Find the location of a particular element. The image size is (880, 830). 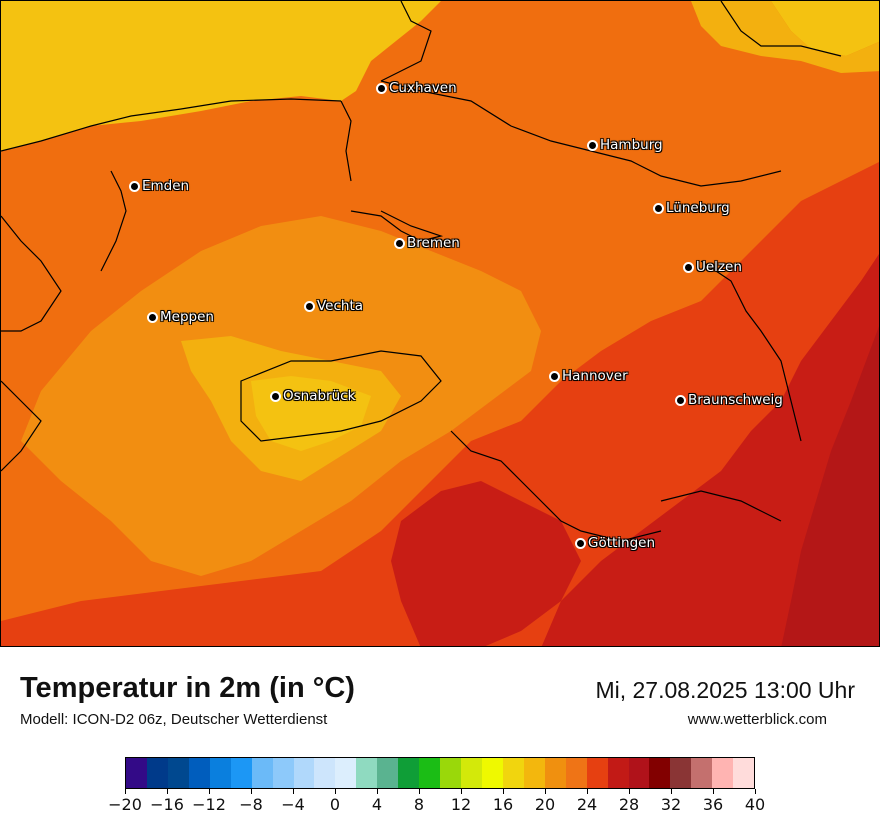

legend-tick-label: 32 is located at coordinates (671, 801).